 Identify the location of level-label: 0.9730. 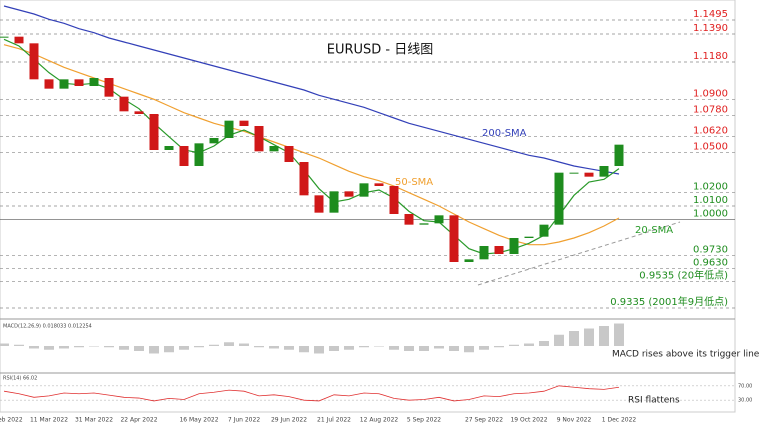
(710, 249).